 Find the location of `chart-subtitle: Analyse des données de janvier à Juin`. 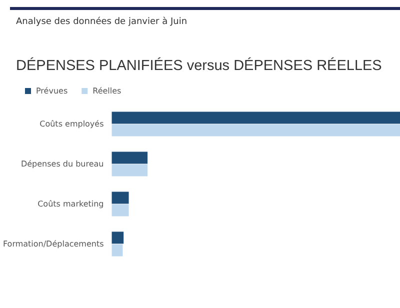

chart-subtitle: Analyse des données de janvier à Juin is located at coordinates (102, 22).